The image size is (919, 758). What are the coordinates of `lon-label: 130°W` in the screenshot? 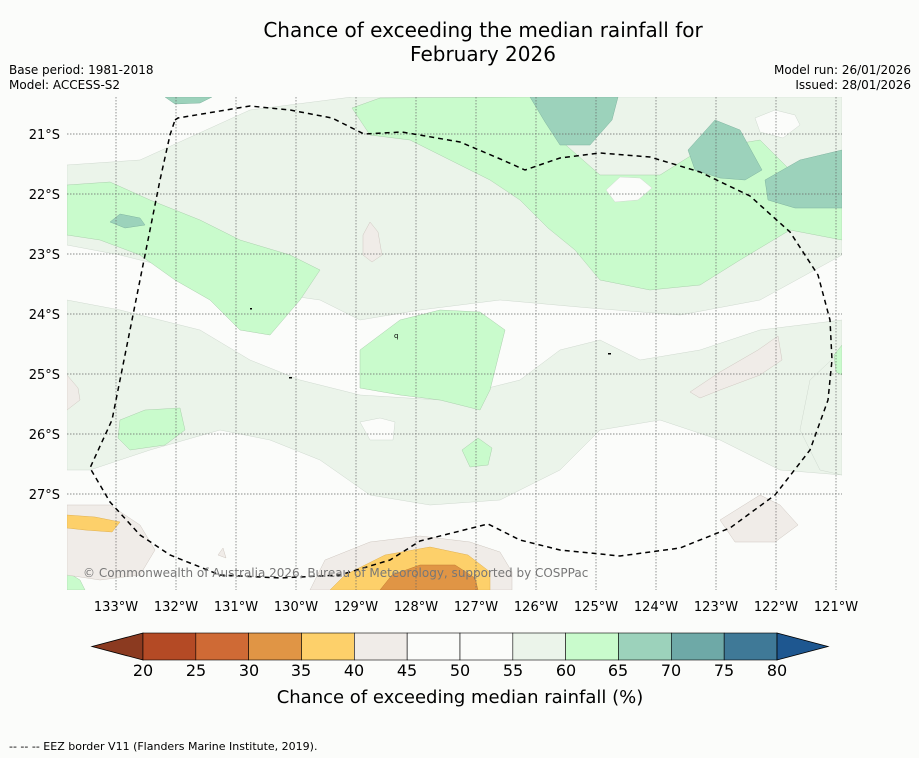 It's located at (296, 607).